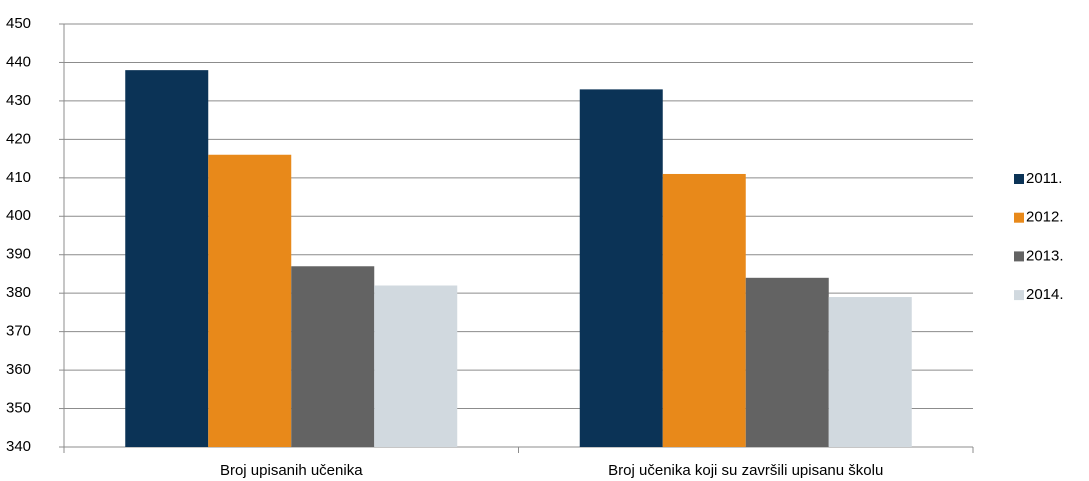 The width and height of the screenshot is (1089, 481). I want to click on y-tick-label: 430, so click(18, 100).